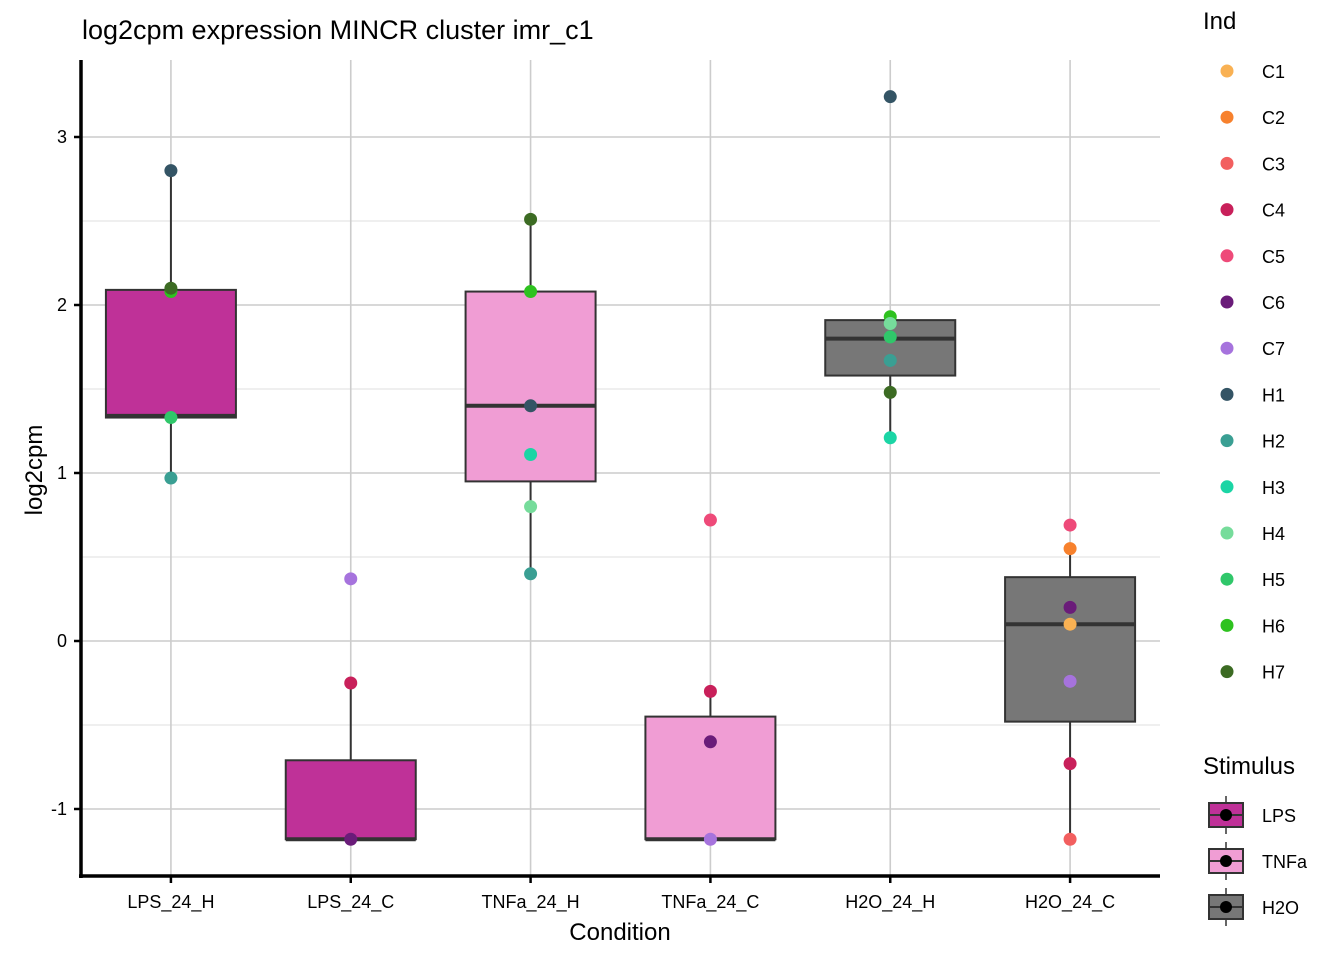 The image size is (1344, 960). I want to click on legend-key-C4, so click(1227, 210).